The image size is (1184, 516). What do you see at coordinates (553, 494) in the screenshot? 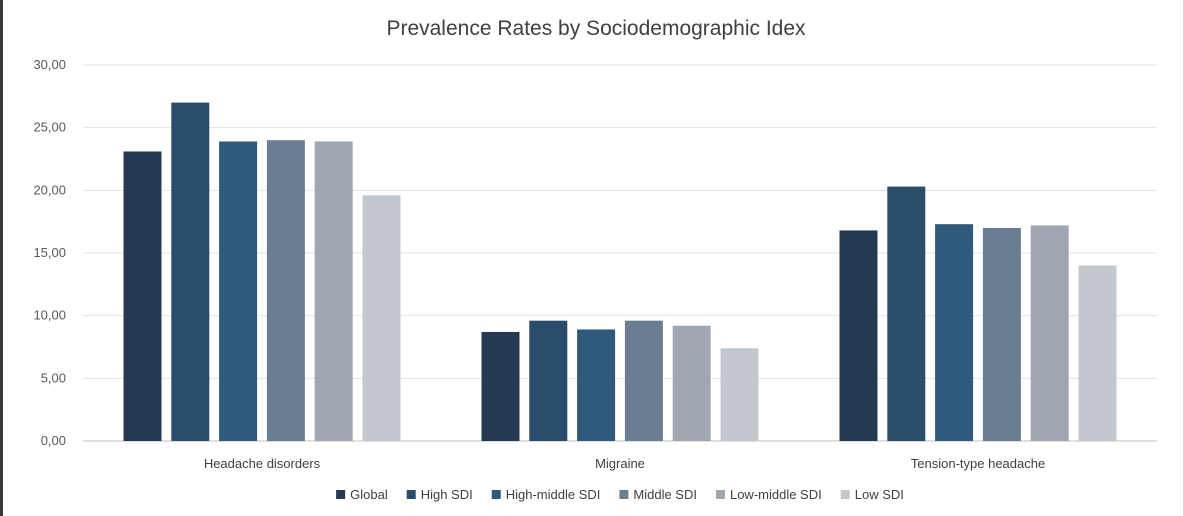
I see `legend-label-high-middle-sdi: High-middle SDI` at bounding box center [553, 494].